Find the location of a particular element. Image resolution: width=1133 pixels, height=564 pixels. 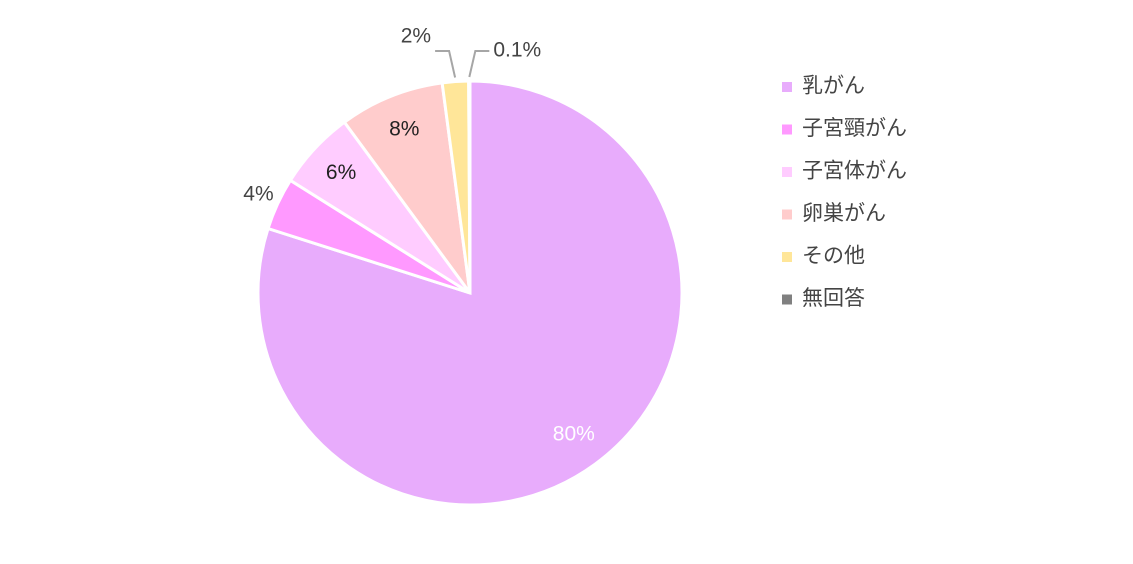

data-label: 80% is located at coordinates (574, 434).